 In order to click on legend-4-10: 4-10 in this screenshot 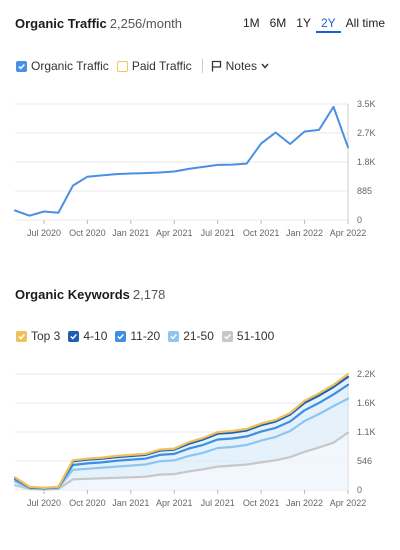, I will do `click(87, 336)`.